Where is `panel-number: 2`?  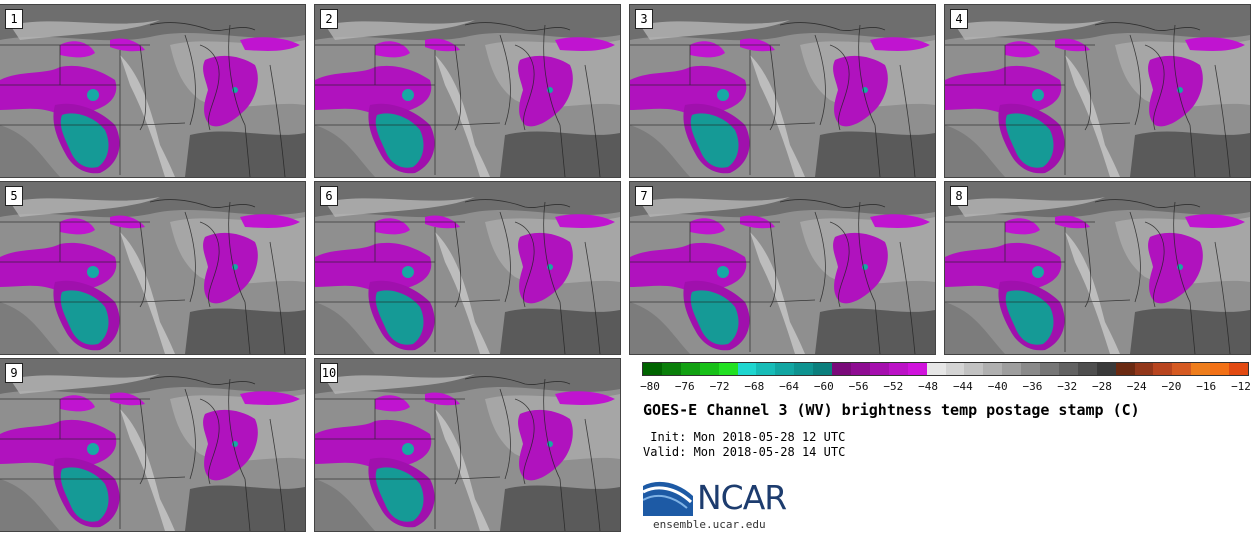 panel-number: 2 is located at coordinates (329, 19).